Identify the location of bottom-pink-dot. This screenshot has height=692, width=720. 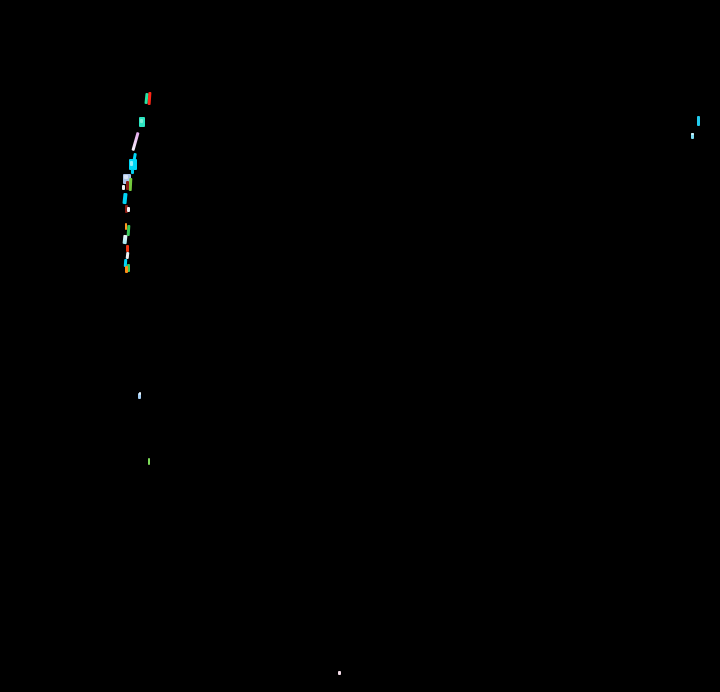
(339, 673).